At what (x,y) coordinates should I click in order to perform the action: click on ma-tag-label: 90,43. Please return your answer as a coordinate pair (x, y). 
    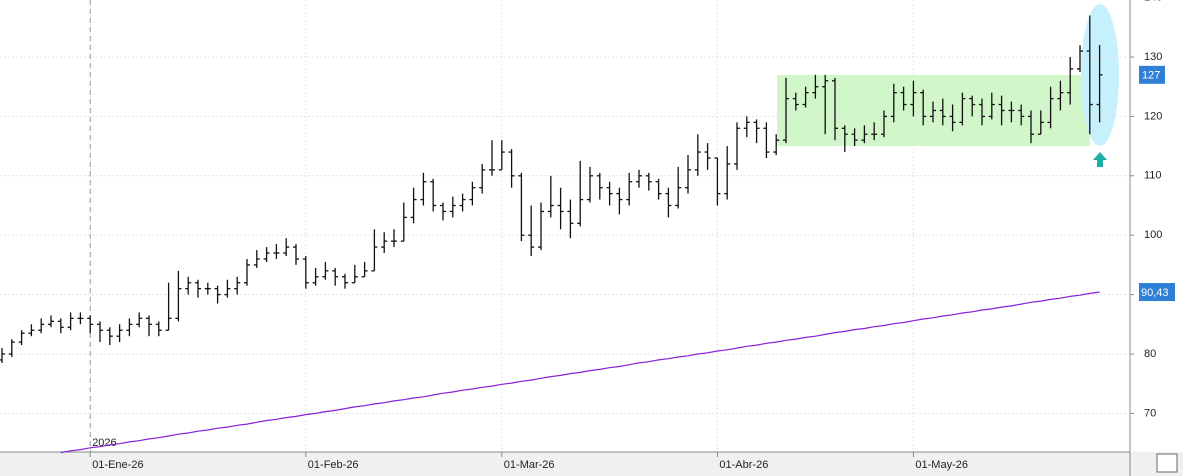
    Looking at the image, I should click on (1155, 293).